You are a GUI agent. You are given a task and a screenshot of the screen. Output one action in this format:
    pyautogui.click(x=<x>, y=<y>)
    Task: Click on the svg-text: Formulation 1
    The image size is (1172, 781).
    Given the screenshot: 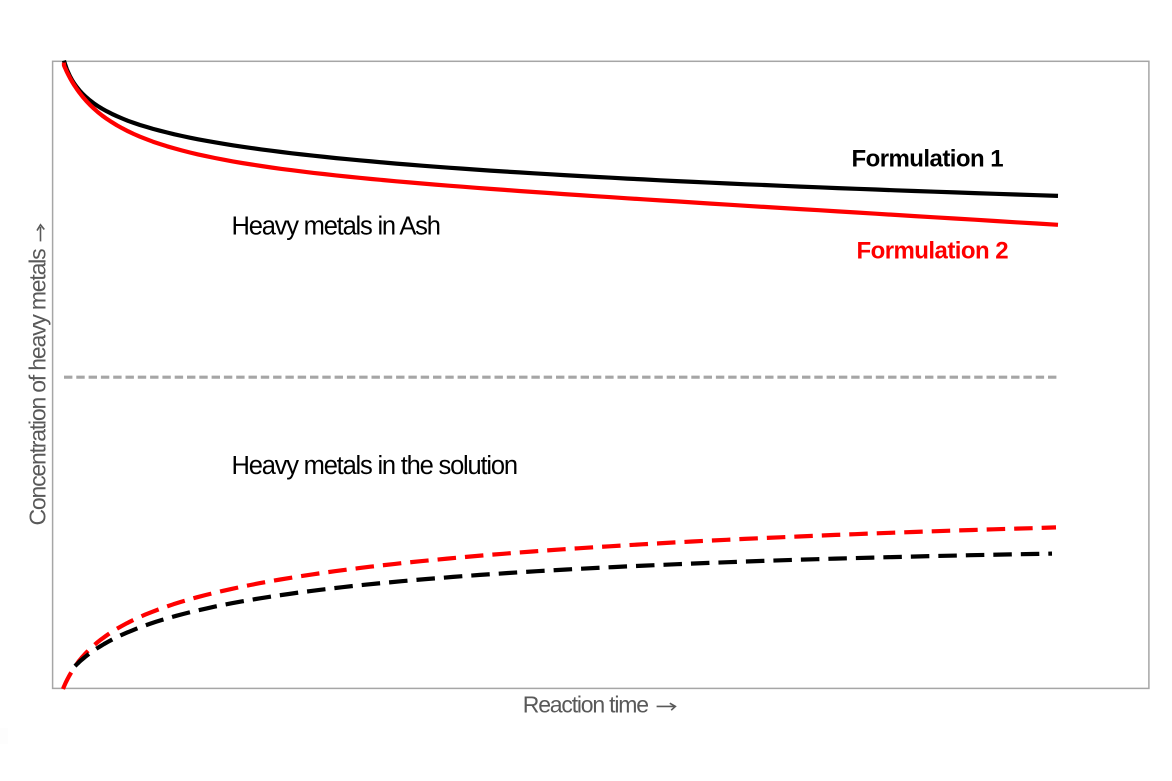 What is the action you would take?
    pyautogui.click(x=928, y=158)
    